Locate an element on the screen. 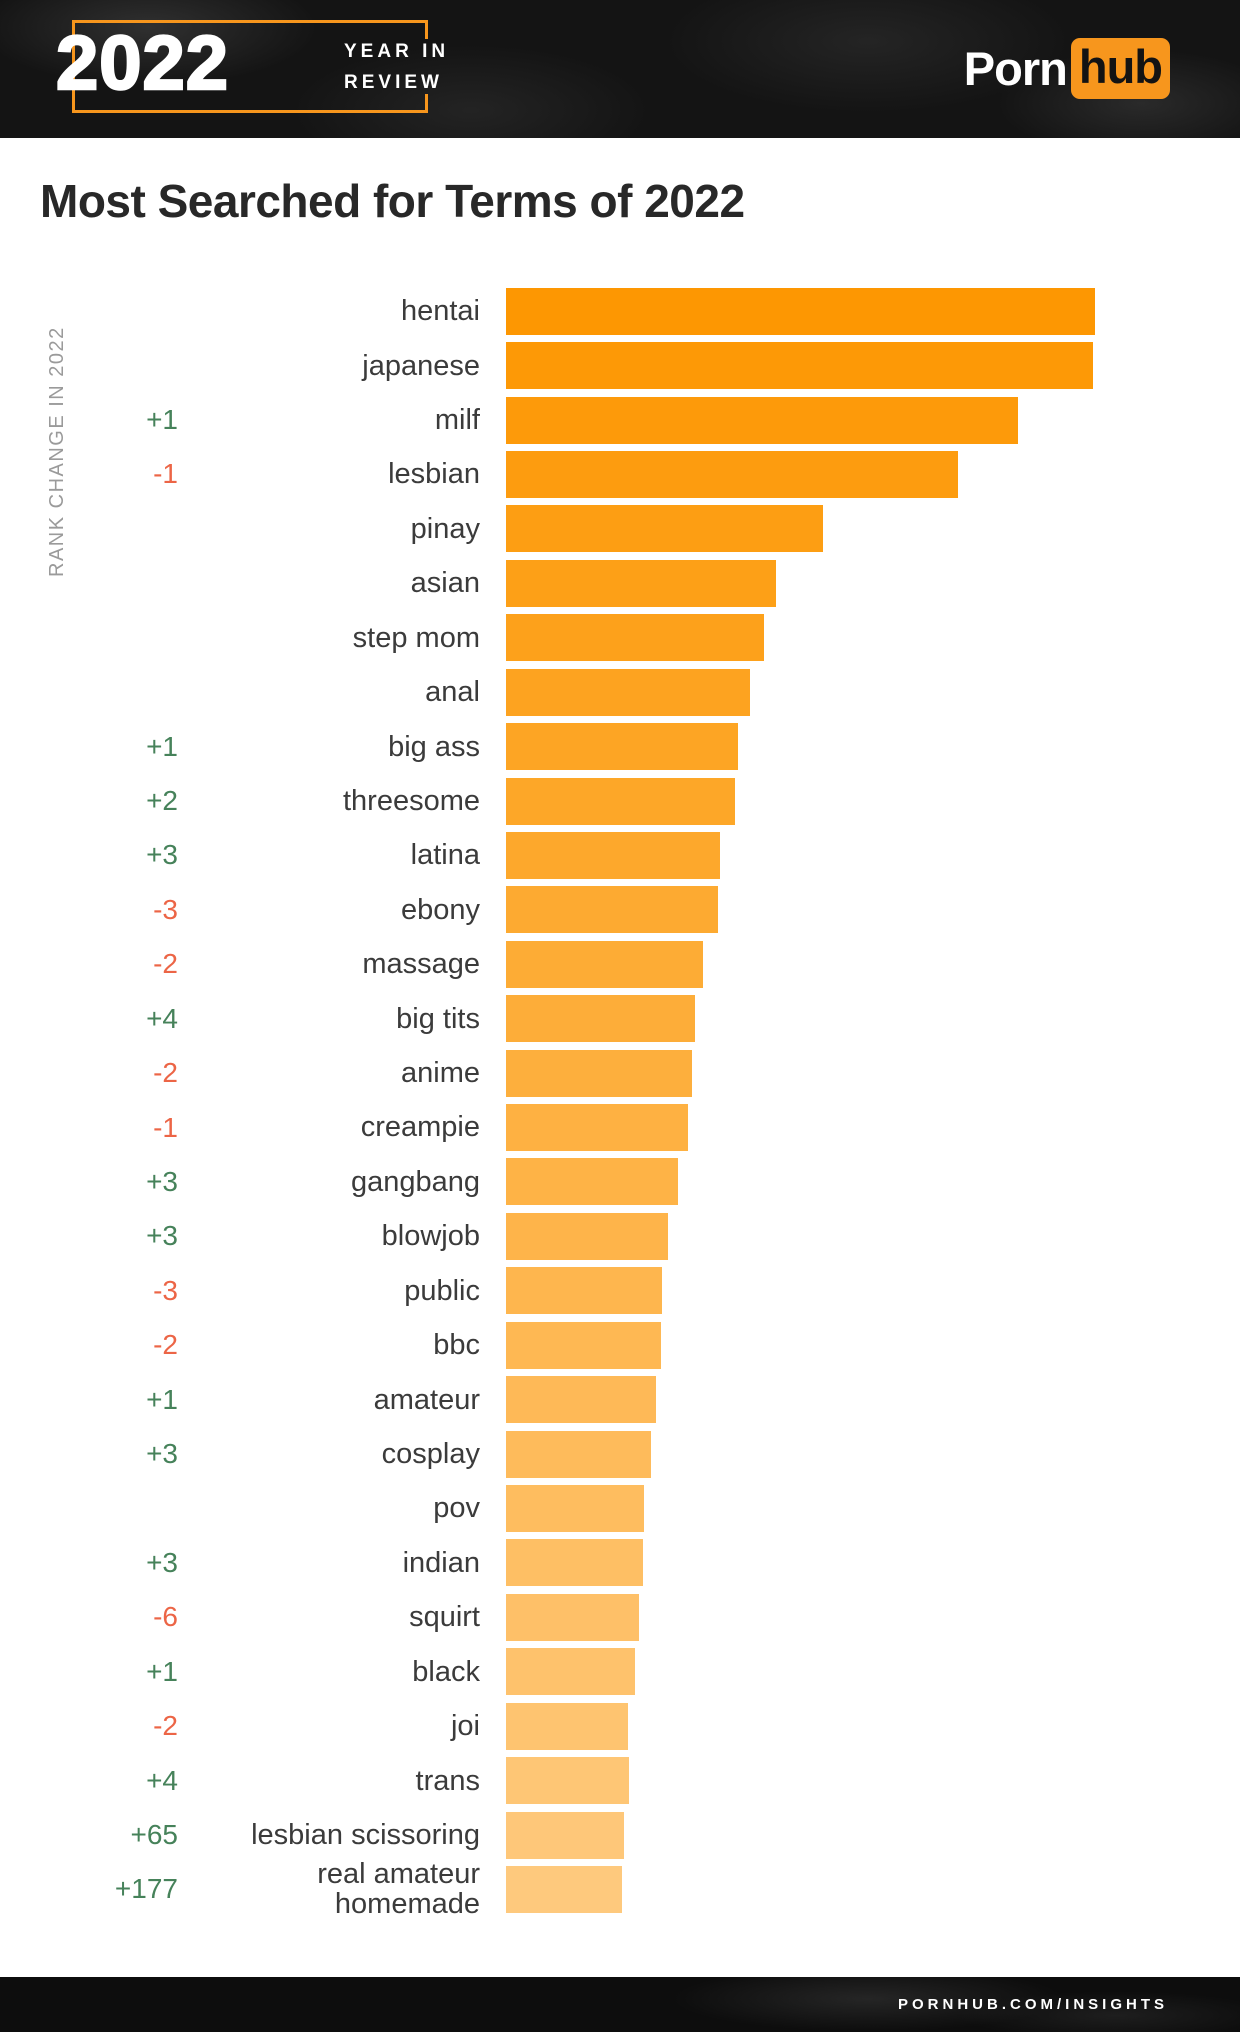  rank-change-value: +65 is located at coordinates (154, 1835).